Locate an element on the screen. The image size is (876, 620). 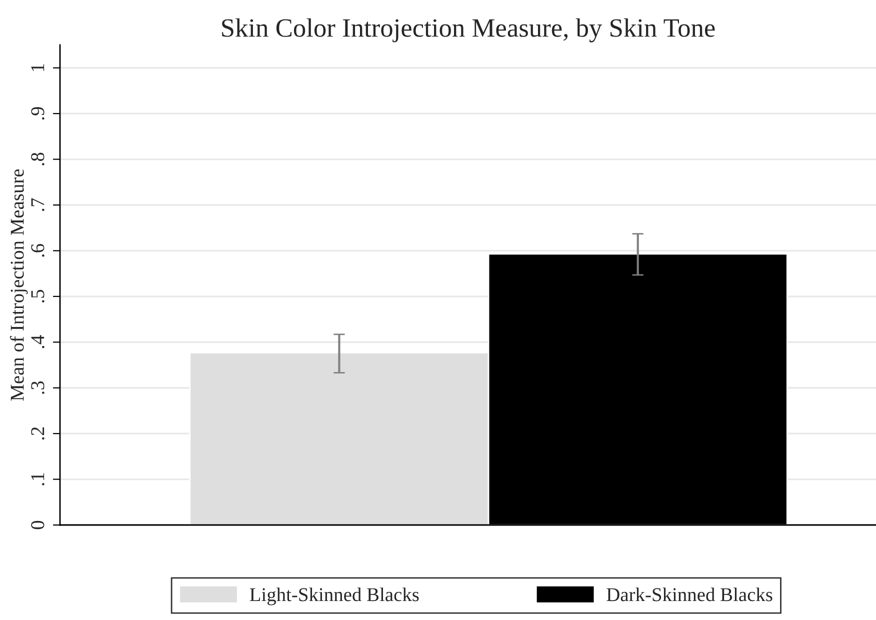
y-tick-label: .4 is located at coordinates (37, 341).